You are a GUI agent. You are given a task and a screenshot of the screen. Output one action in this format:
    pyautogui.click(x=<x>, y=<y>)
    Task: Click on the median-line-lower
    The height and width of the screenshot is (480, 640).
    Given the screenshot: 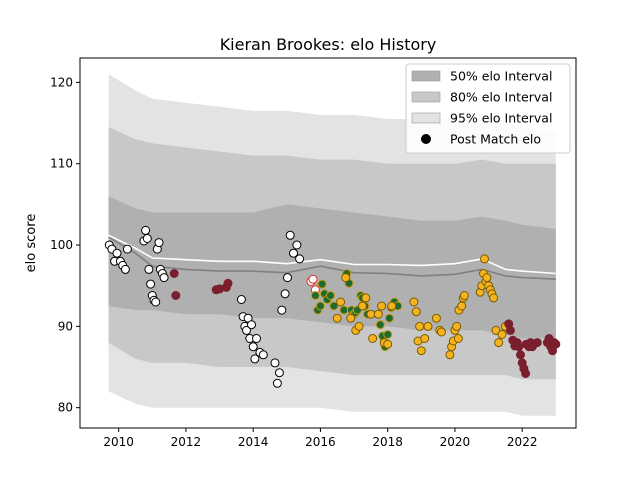 What is the action you would take?
    pyautogui.click(x=332, y=258)
    